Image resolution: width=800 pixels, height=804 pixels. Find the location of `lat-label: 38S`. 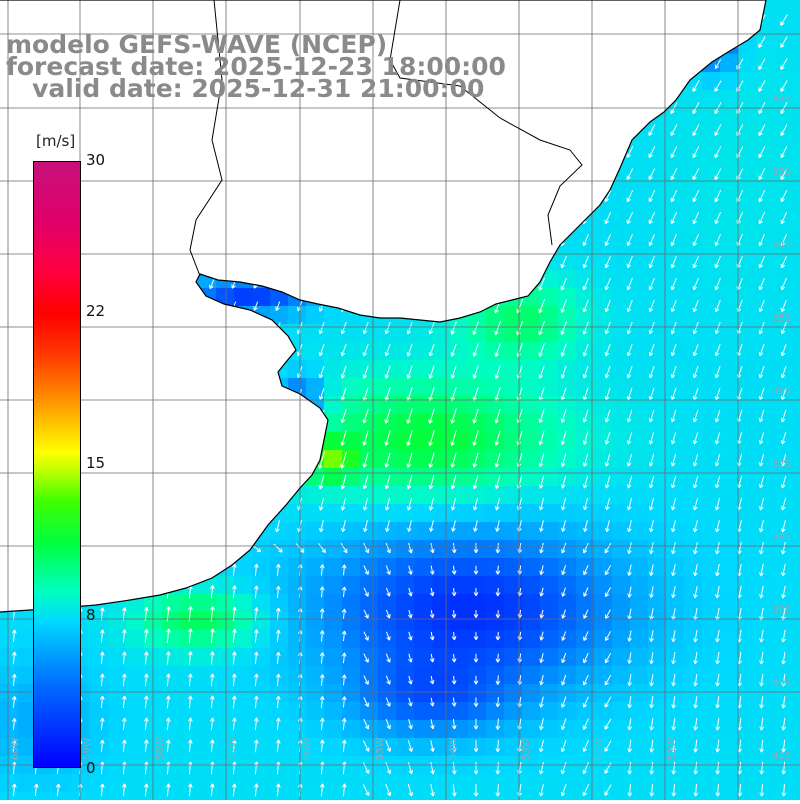

lat-label: 38S is located at coordinates (781, 537).